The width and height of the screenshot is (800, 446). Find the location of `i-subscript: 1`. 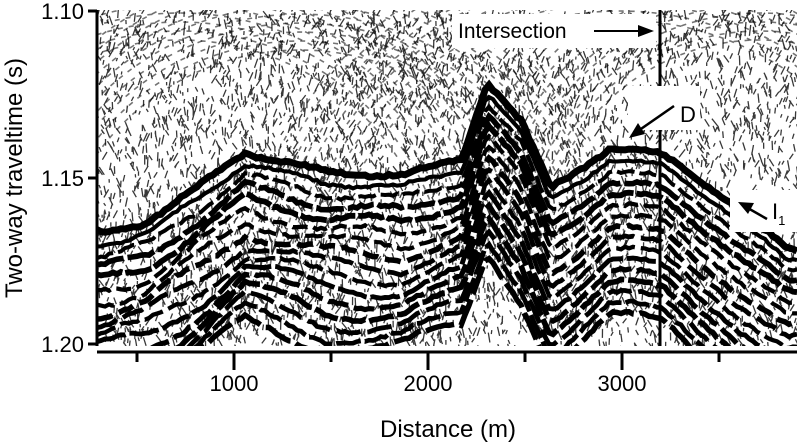

i-subscript: 1 is located at coordinates (781, 220).